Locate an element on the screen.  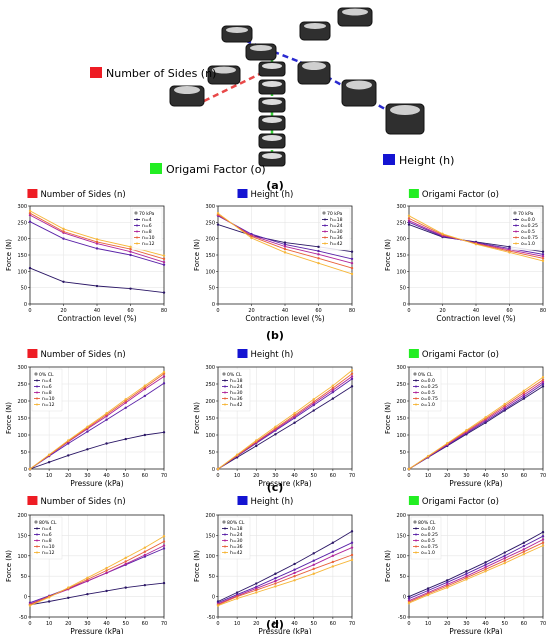
chart-header: Height (h) is located at coordinates (272, 355).